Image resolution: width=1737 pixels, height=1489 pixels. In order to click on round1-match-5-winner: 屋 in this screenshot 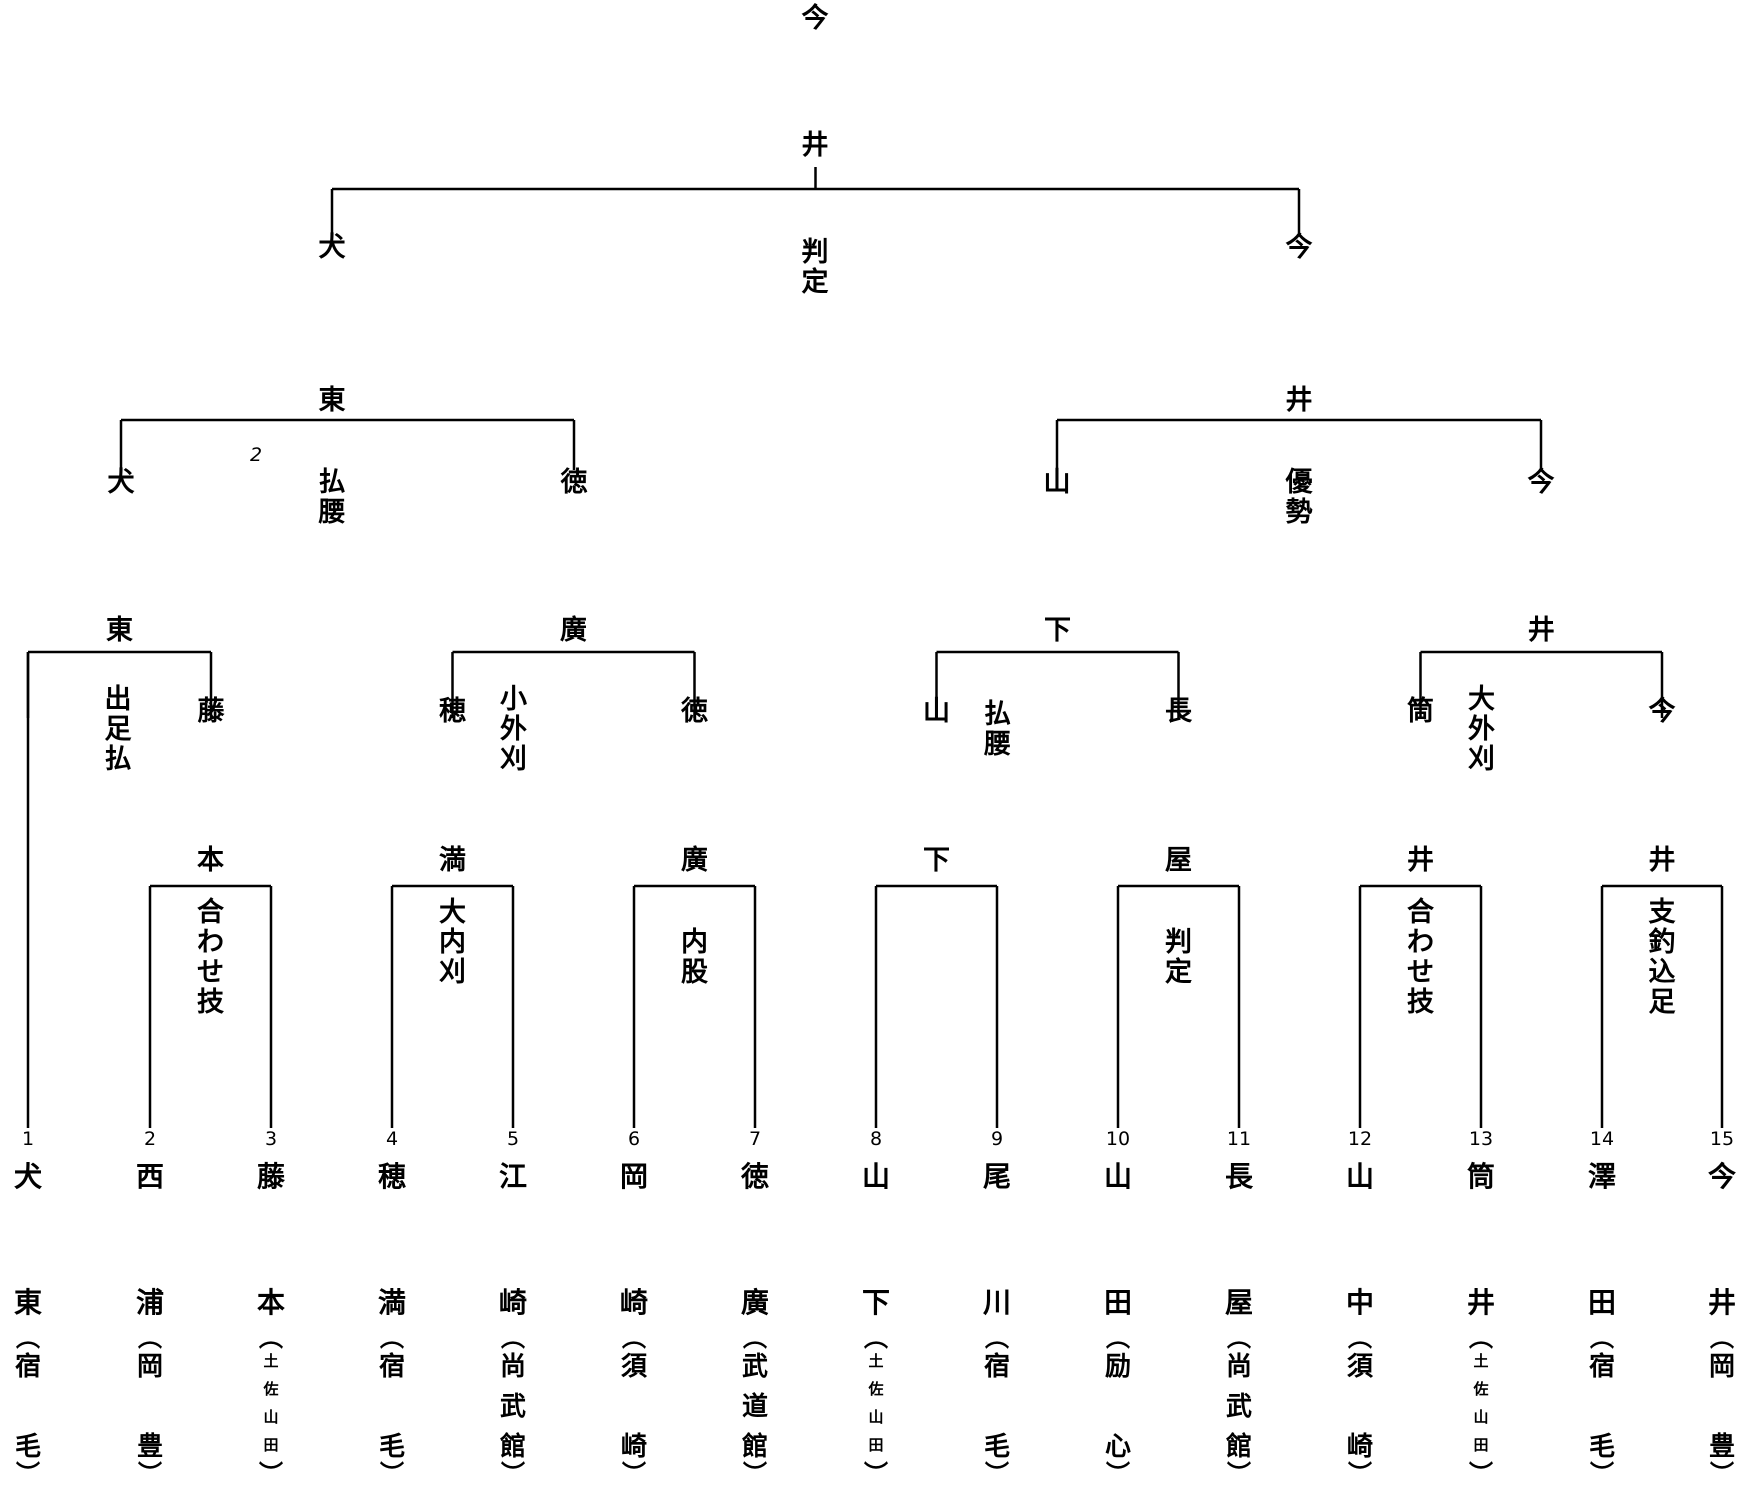, I will do `click(1178, 860)`.